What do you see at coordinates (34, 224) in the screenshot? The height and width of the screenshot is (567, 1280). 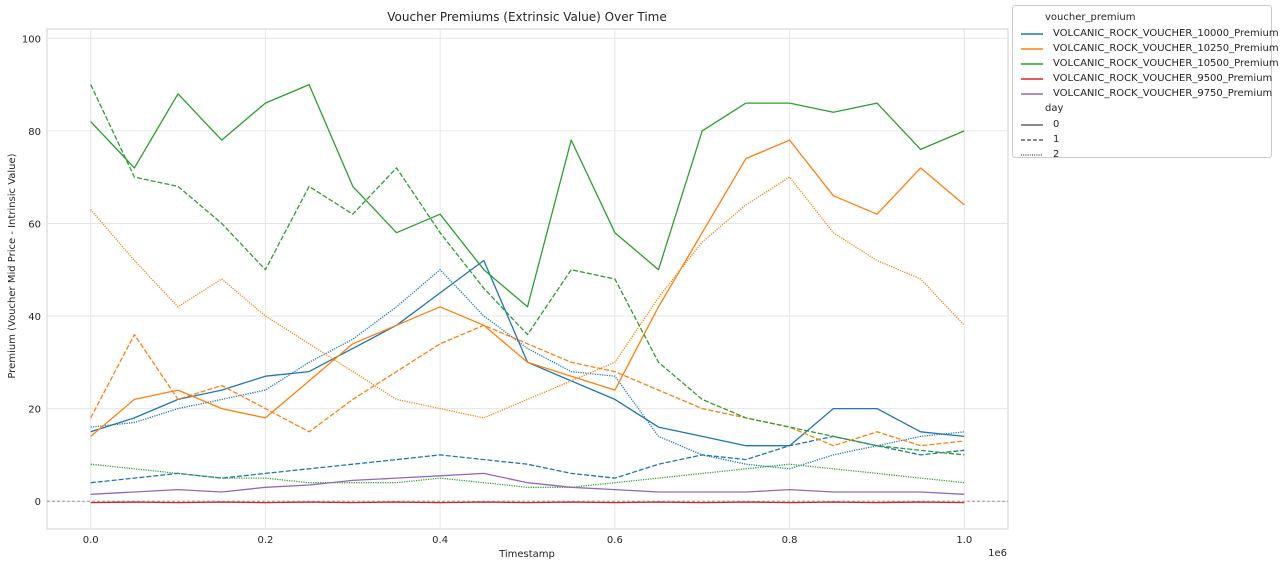 I see `y-tick-label: 60` at bounding box center [34, 224].